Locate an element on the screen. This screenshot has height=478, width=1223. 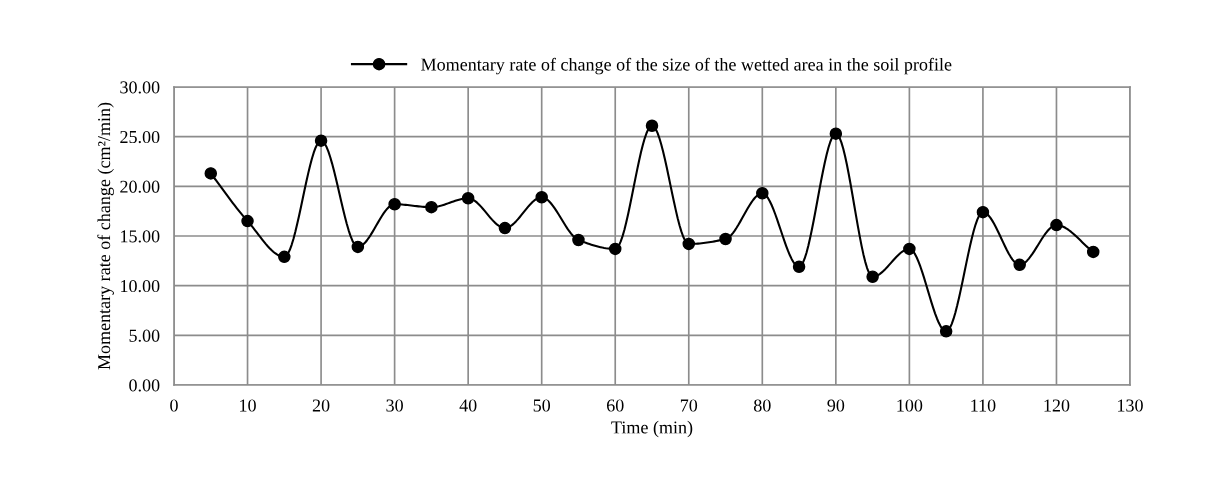
y-axis-title: Momentary rate of change (cm²/min) is located at coordinates (105, 236).